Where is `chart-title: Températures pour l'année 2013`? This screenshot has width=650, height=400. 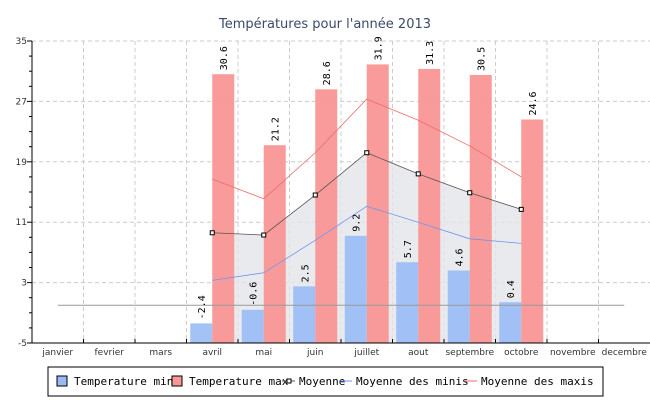 chart-title: Températures pour l'année 2013 is located at coordinates (324, 24).